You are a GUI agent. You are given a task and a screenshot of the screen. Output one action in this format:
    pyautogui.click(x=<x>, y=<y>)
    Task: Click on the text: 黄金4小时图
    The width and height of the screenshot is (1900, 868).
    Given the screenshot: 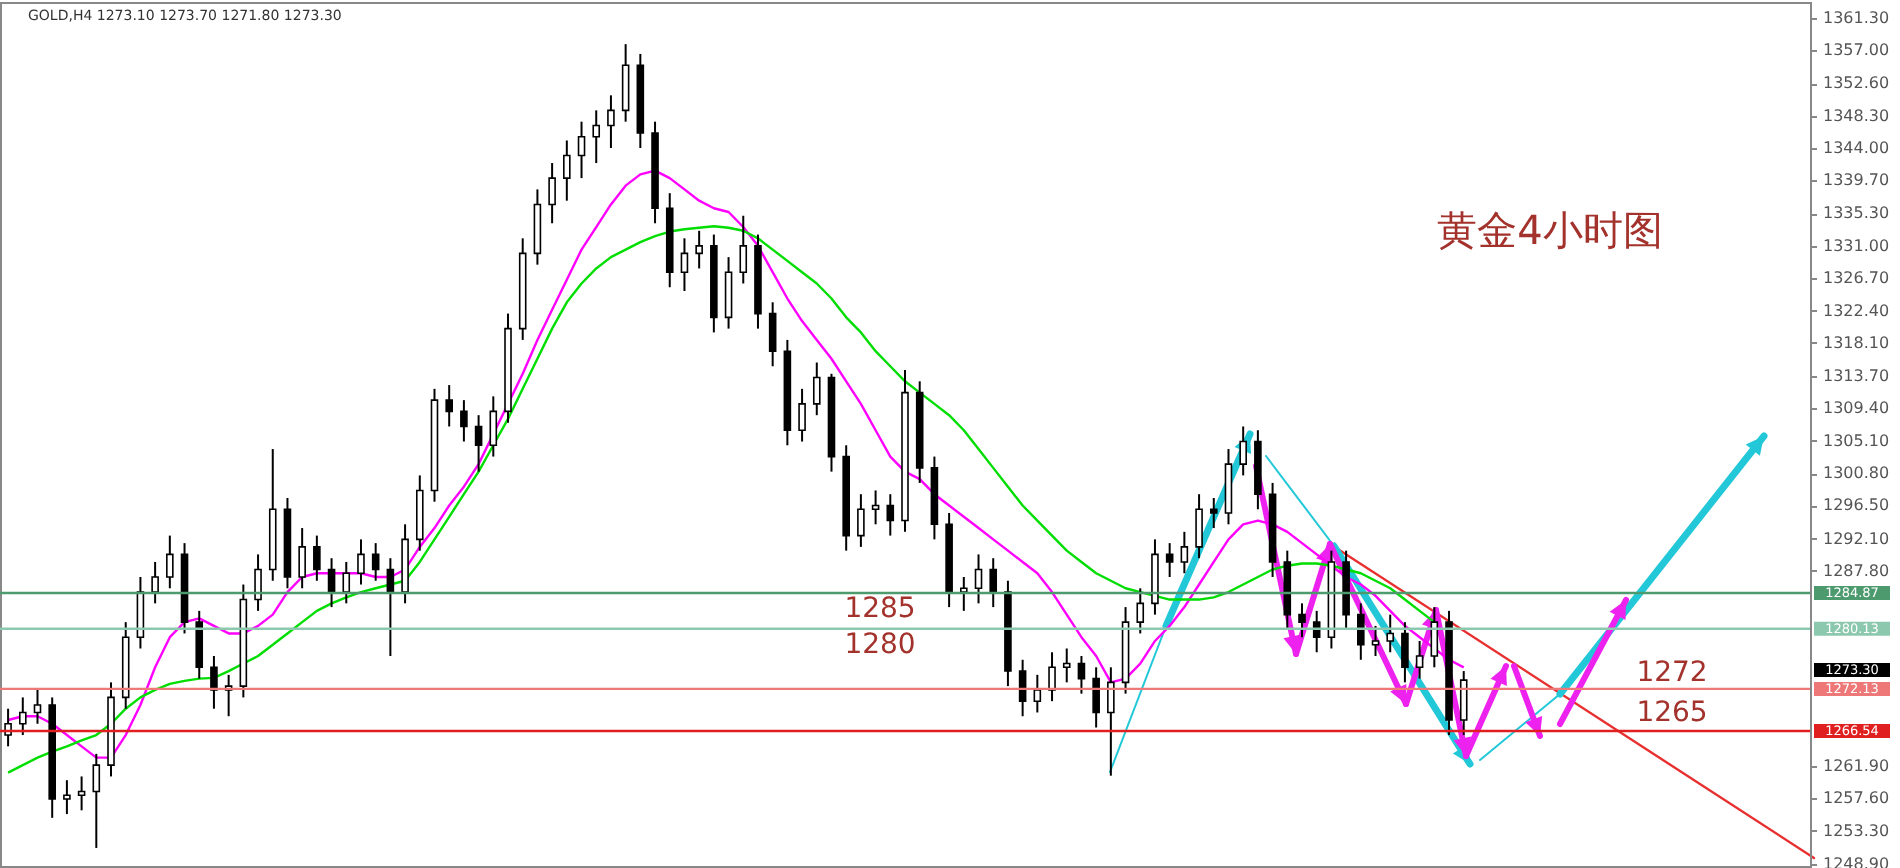 What is the action you would take?
    pyautogui.click(x=1550, y=230)
    